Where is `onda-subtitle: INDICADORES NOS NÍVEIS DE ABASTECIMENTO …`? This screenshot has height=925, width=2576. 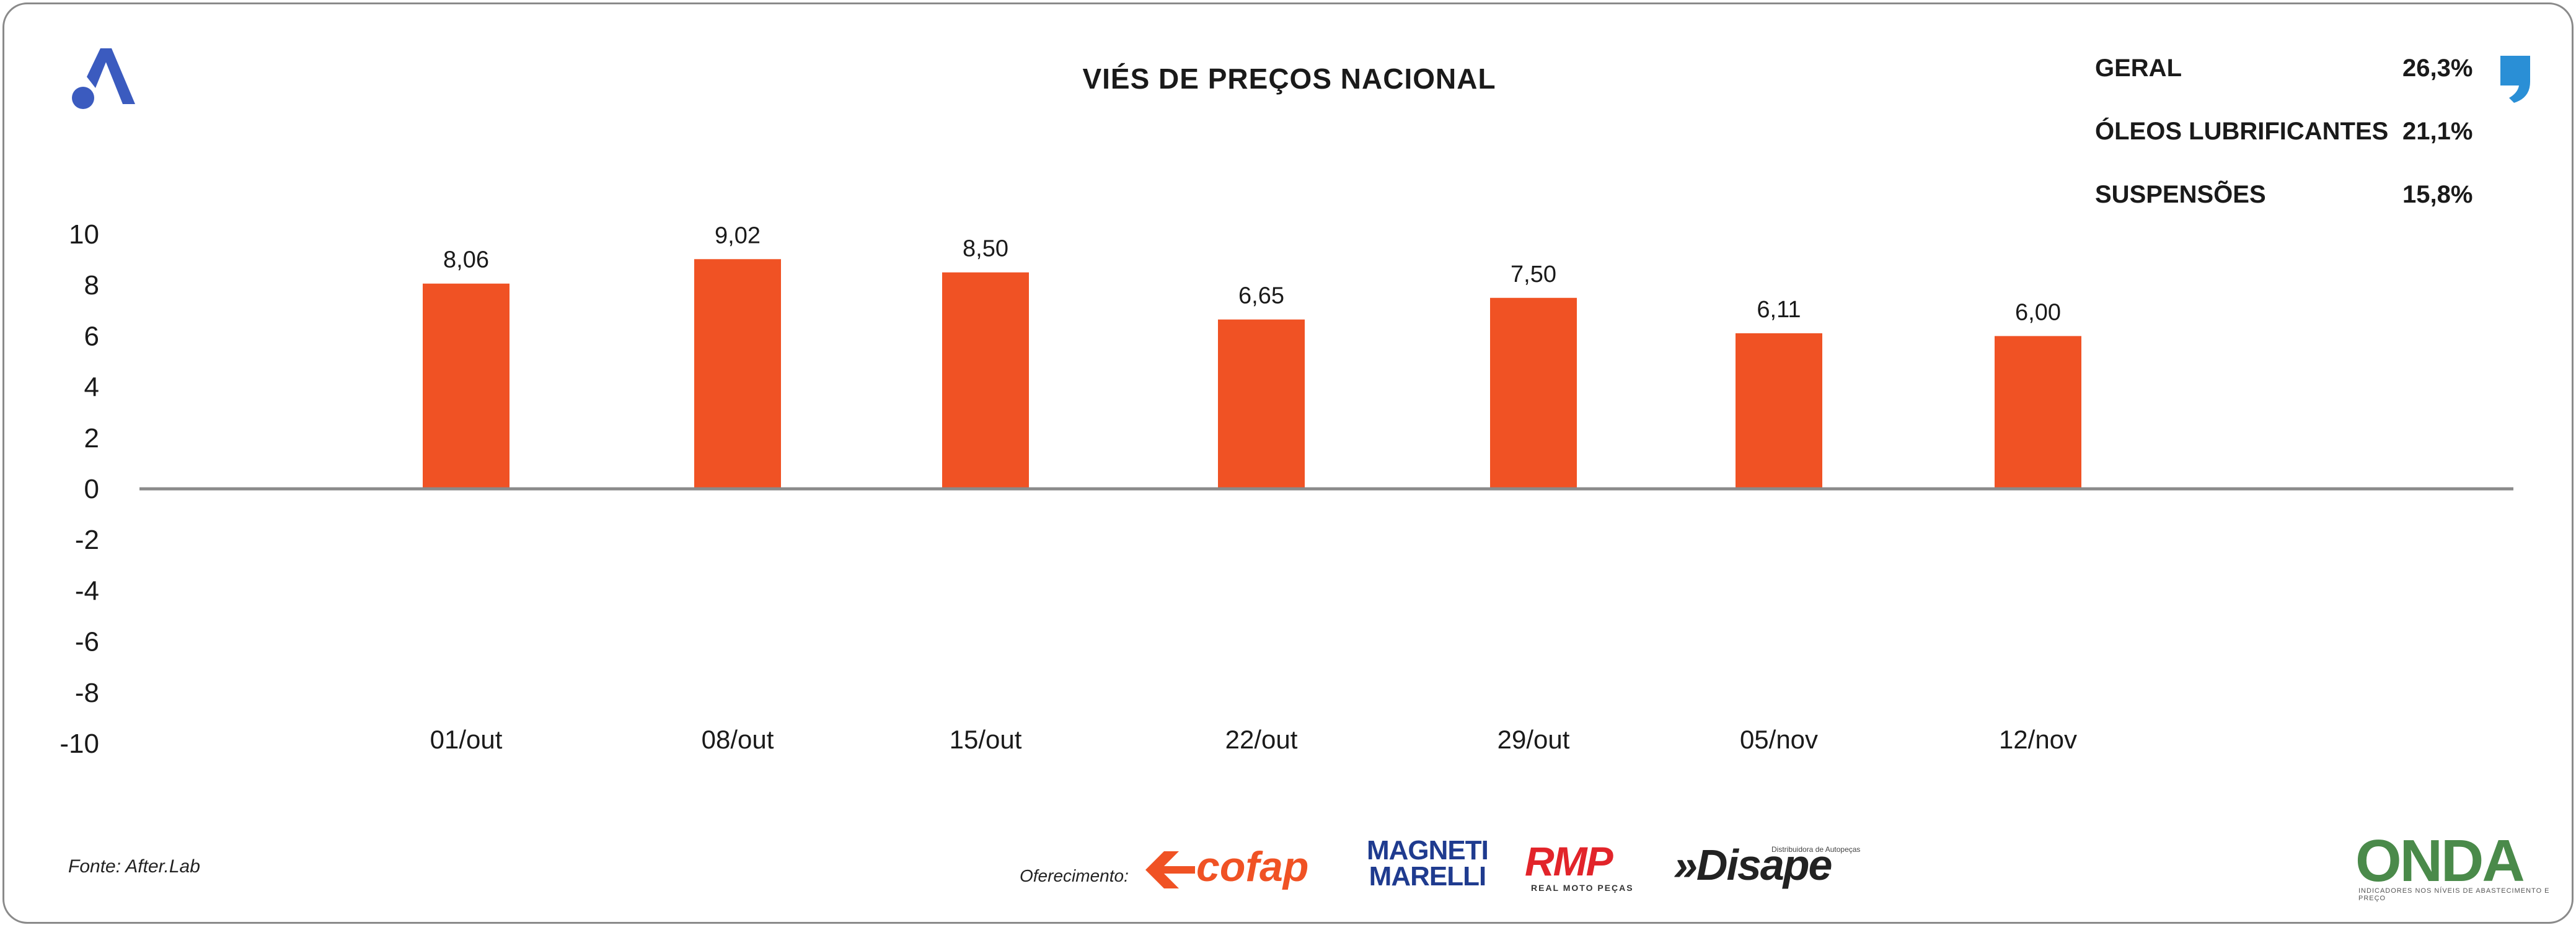
onda-subtitle: INDICADORES NOS NÍVEIS DE ABASTECIMENTO … is located at coordinates (2454, 894).